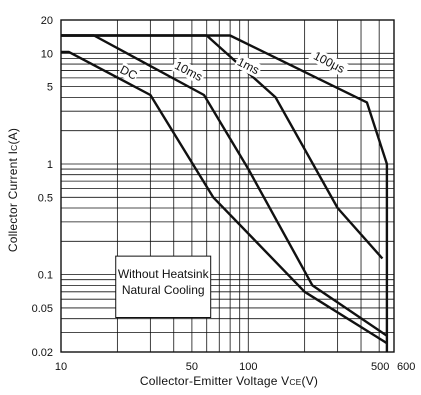 The height and width of the screenshot is (395, 421). I want to click on y-tick-label: 0.05, so click(42, 309).